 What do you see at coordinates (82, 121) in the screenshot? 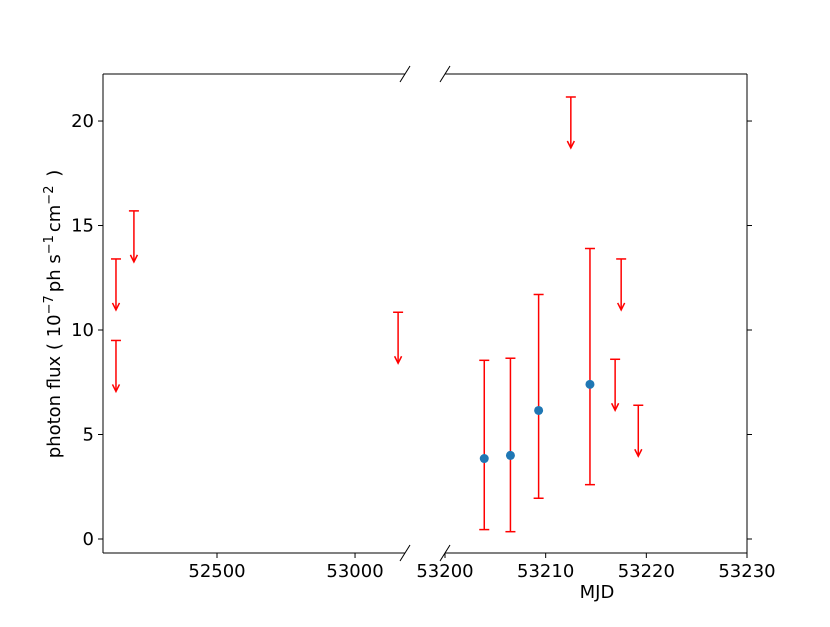
I see `y-tick-label: 20` at bounding box center [82, 121].